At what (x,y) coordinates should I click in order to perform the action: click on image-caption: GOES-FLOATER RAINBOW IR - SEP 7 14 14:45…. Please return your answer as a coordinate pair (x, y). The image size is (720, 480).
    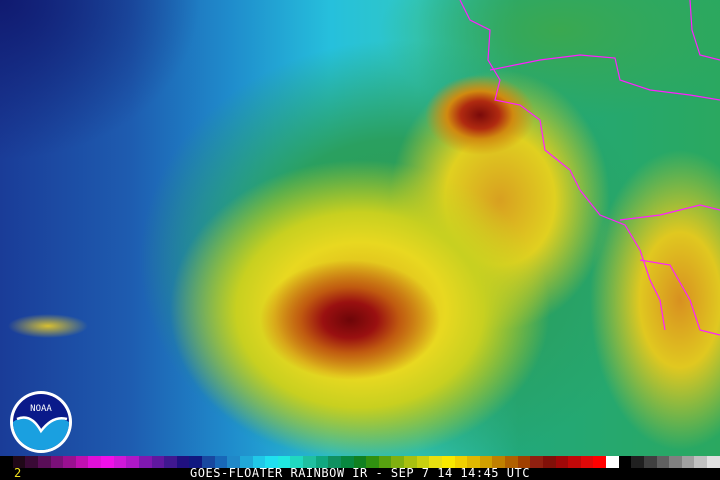
    Looking at the image, I should click on (360, 473).